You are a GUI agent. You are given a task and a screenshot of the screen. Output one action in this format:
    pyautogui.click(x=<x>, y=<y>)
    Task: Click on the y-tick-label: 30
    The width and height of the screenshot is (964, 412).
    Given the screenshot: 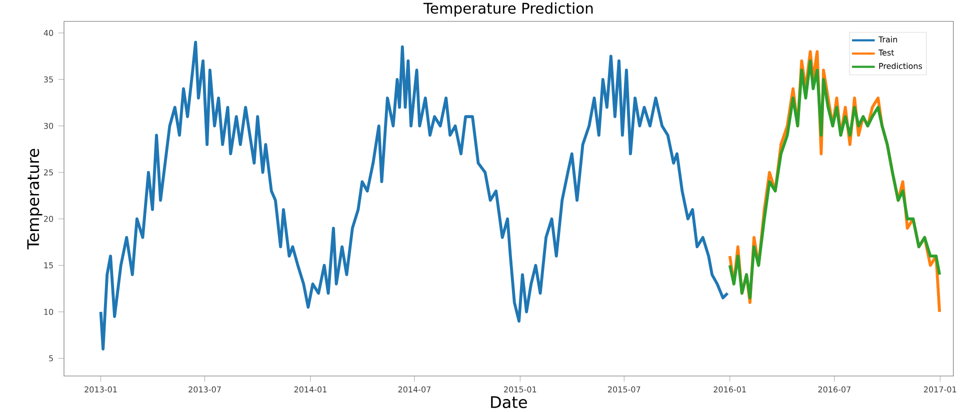 What is the action you would take?
    pyautogui.click(x=49, y=125)
    